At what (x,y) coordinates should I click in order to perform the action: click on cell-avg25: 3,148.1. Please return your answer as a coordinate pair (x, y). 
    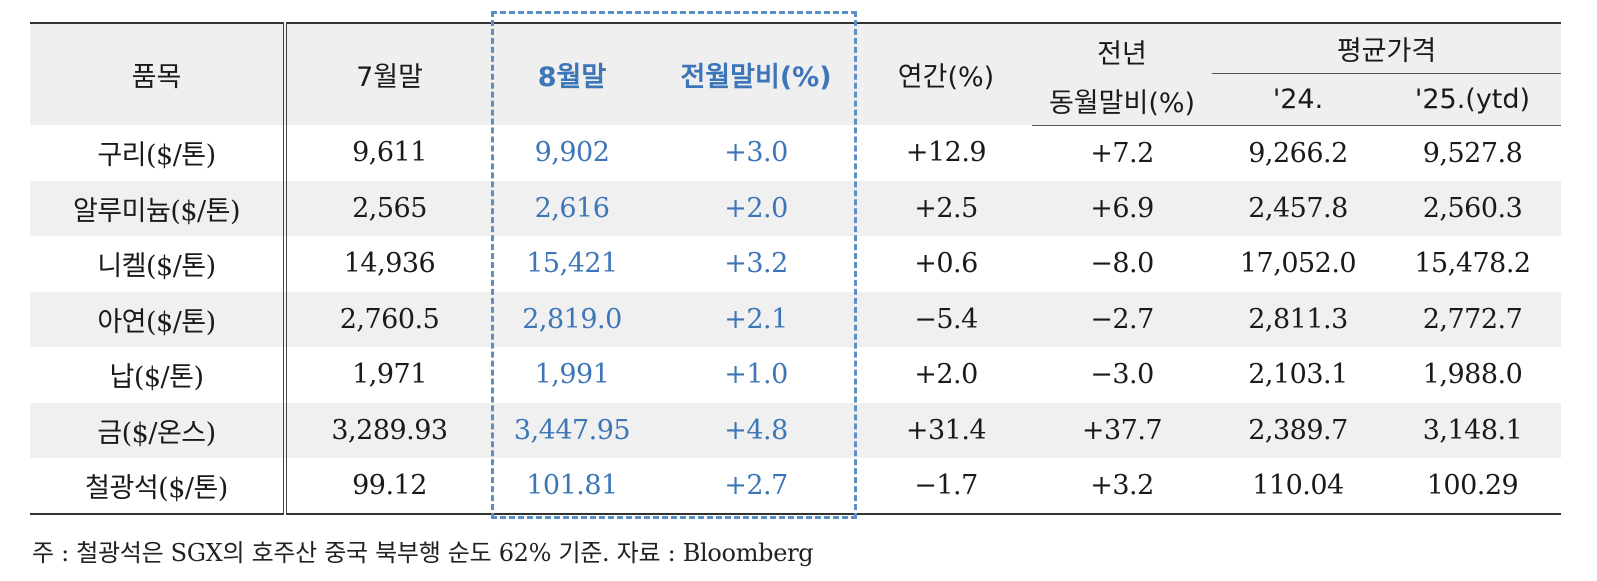
    Looking at the image, I should click on (1472, 430).